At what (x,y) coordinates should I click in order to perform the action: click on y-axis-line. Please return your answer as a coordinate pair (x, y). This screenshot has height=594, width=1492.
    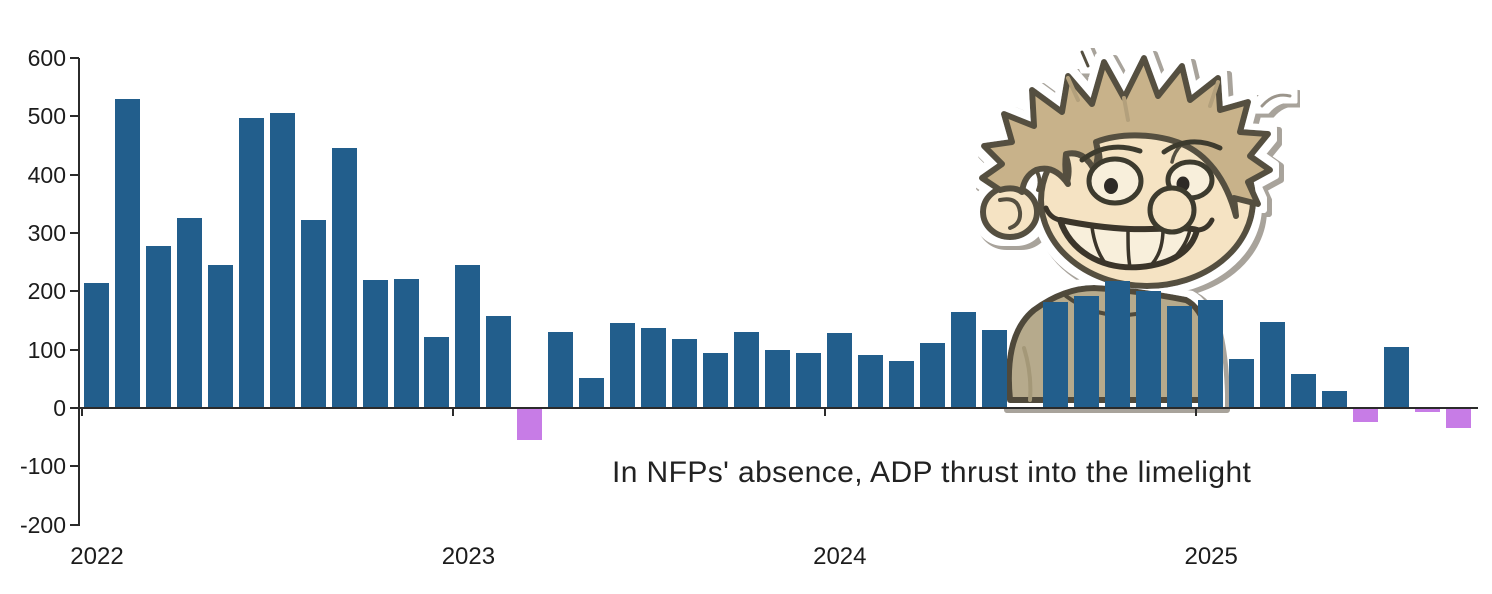
    Looking at the image, I should click on (79, 292).